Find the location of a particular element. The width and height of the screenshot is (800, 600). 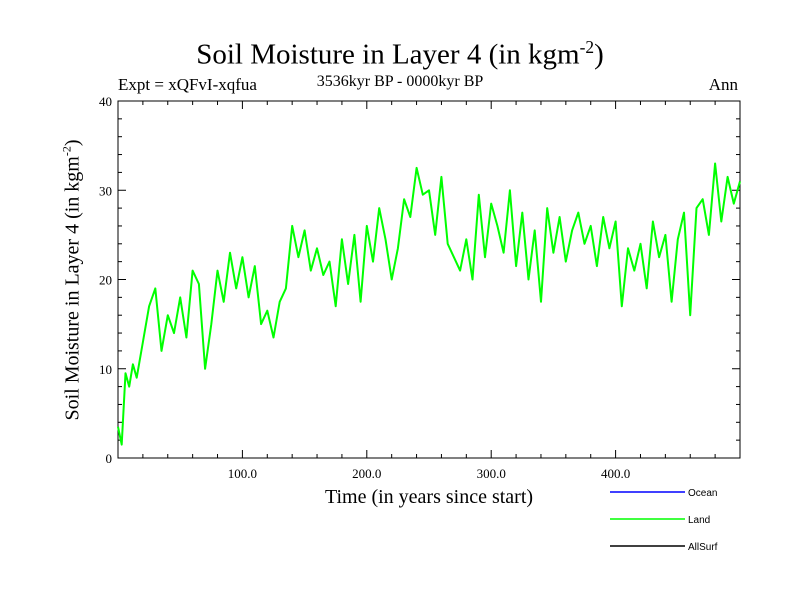

x-tick-label: 400.0 is located at coordinates (615, 473).